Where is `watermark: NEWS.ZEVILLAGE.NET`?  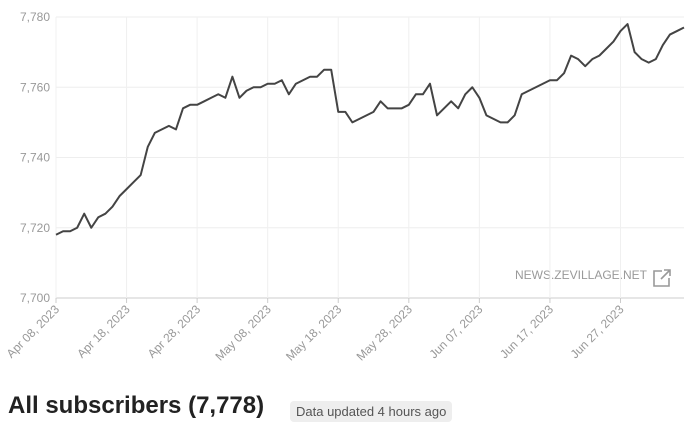
watermark: NEWS.ZEVILLAGE.NET is located at coordinates (581, 275).